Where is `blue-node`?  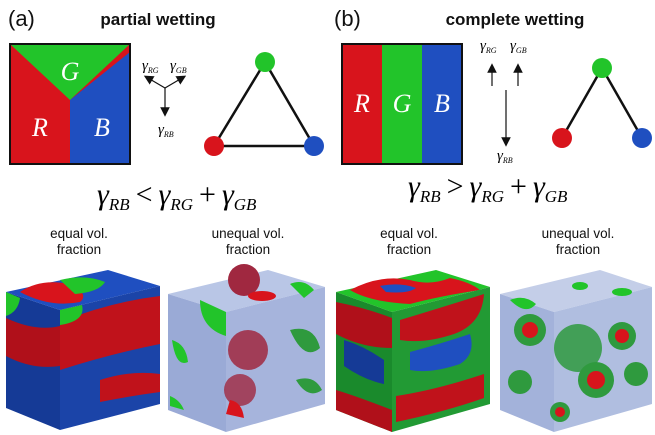 blue-node is located at coordinates (314, 146).